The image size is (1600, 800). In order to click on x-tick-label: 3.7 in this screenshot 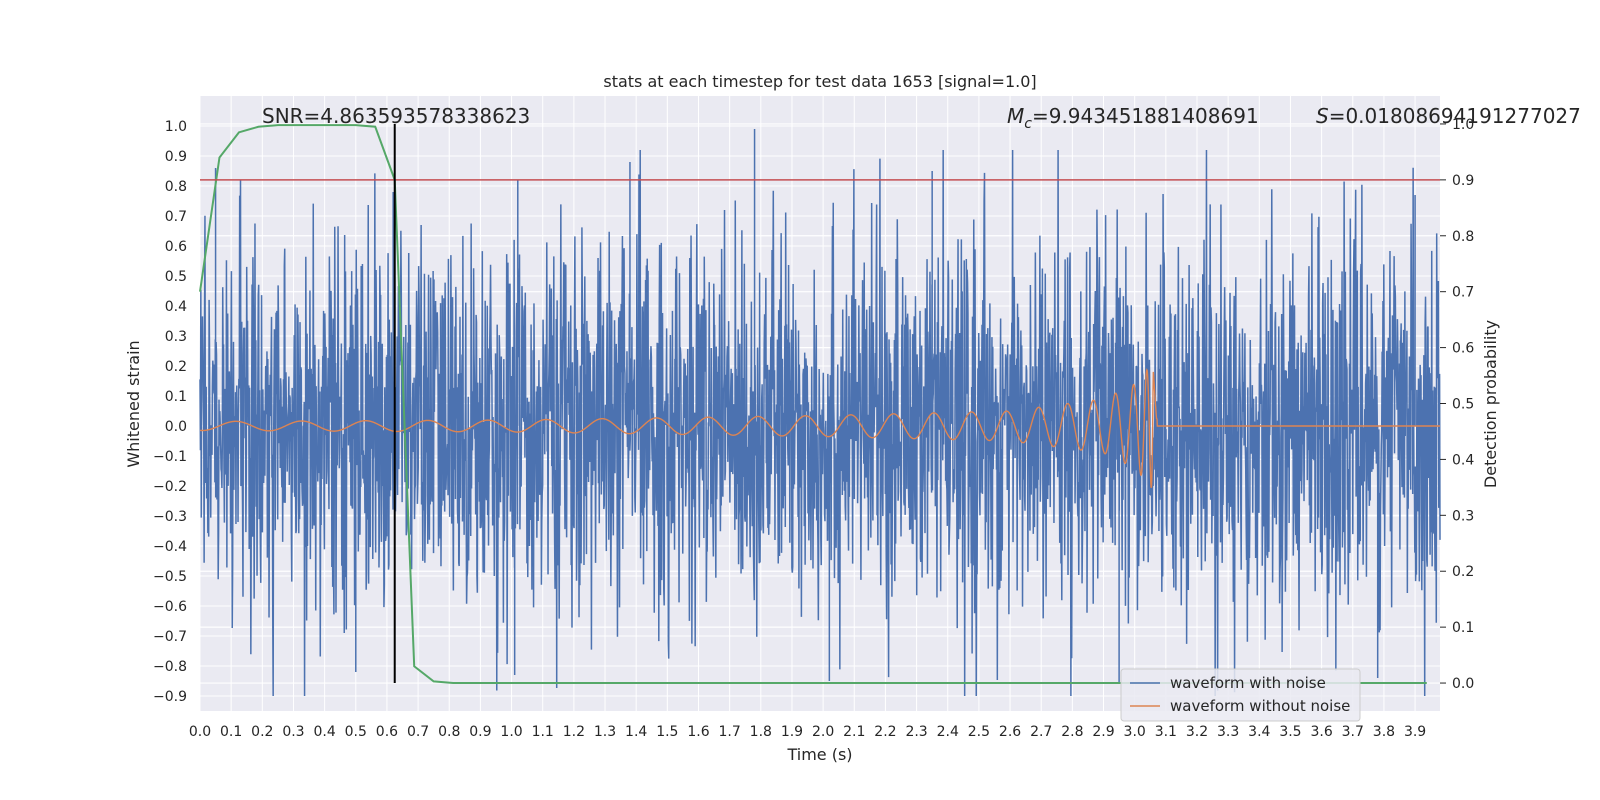, I will do `click(1353, 732)`.